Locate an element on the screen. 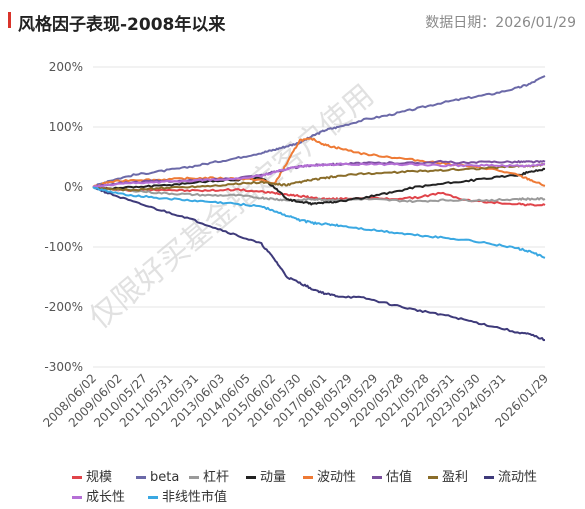  legend-label: beta is located at coordinates (164, 477).